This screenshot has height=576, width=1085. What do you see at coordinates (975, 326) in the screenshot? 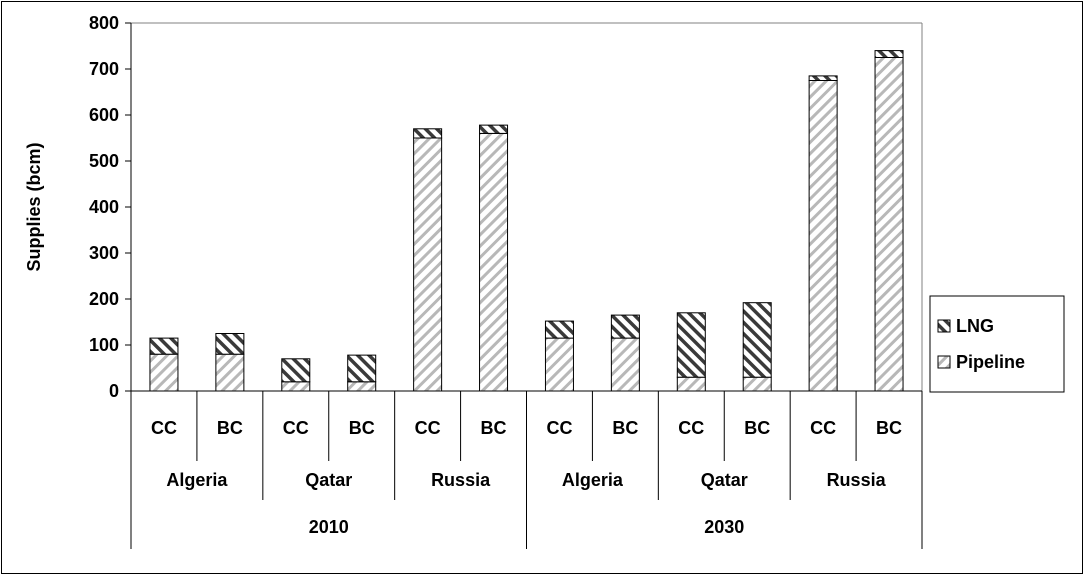
I see `legend-label-lng: LNG` at bounding box center [975, 326].